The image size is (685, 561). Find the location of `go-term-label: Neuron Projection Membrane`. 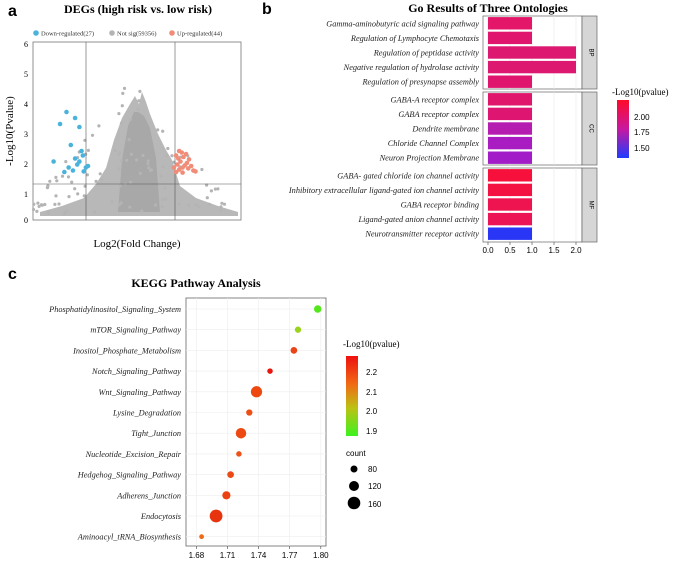

go-term-label: Neuron Projection Membrane is located at coordinates (429, 158).